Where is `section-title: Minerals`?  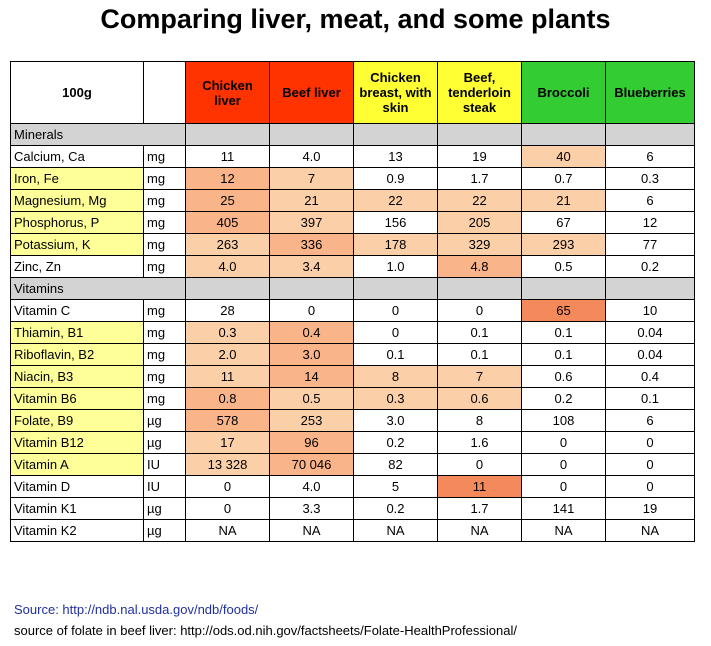
section-title: Minerals is located at coordinates (98, 134).